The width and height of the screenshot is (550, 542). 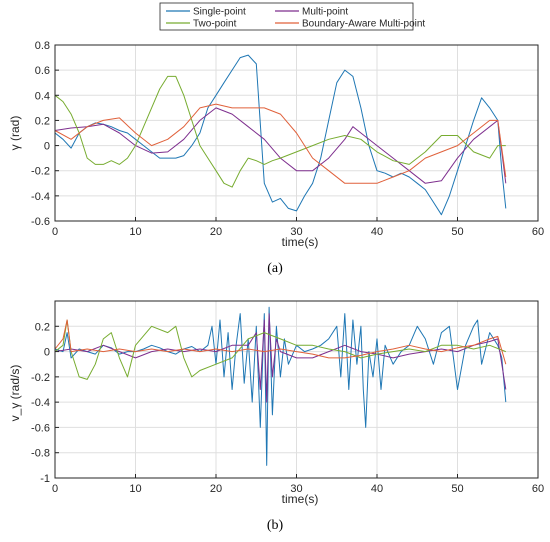 What do you see at coordinates (40, 222) in the screenshot?
I see `panel-a-ytick-label: -0.6` at bounding box center [40, 222].